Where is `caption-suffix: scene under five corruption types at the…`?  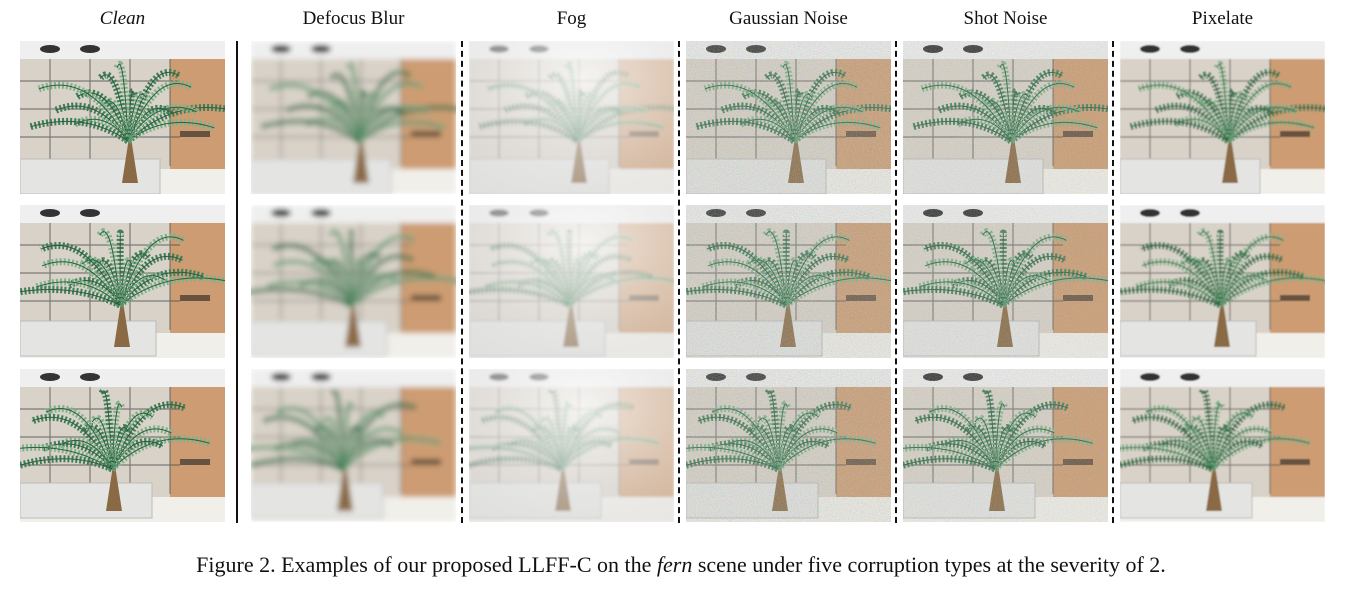 caption-suffix: scene under five corruption types at the… is located at coordinates (929, 564).